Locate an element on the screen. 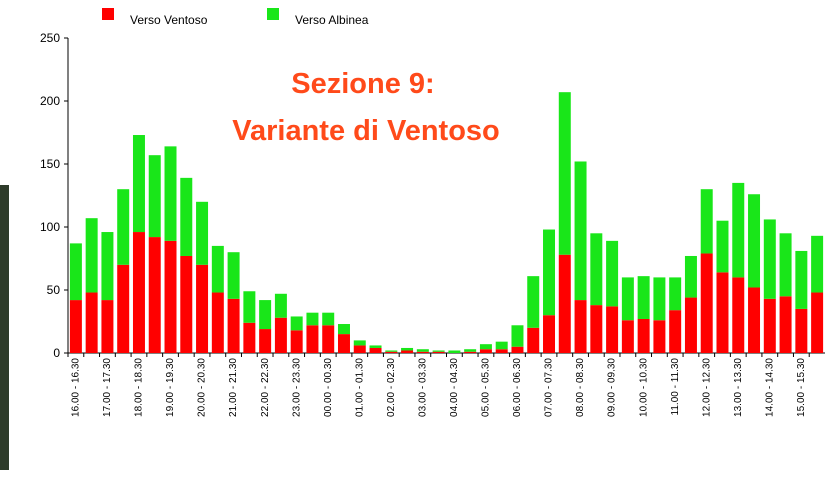 This screenshot has height=481, width=825. x-tick-label: 21.00 - 21.30 is located at coordinates (233, 387).